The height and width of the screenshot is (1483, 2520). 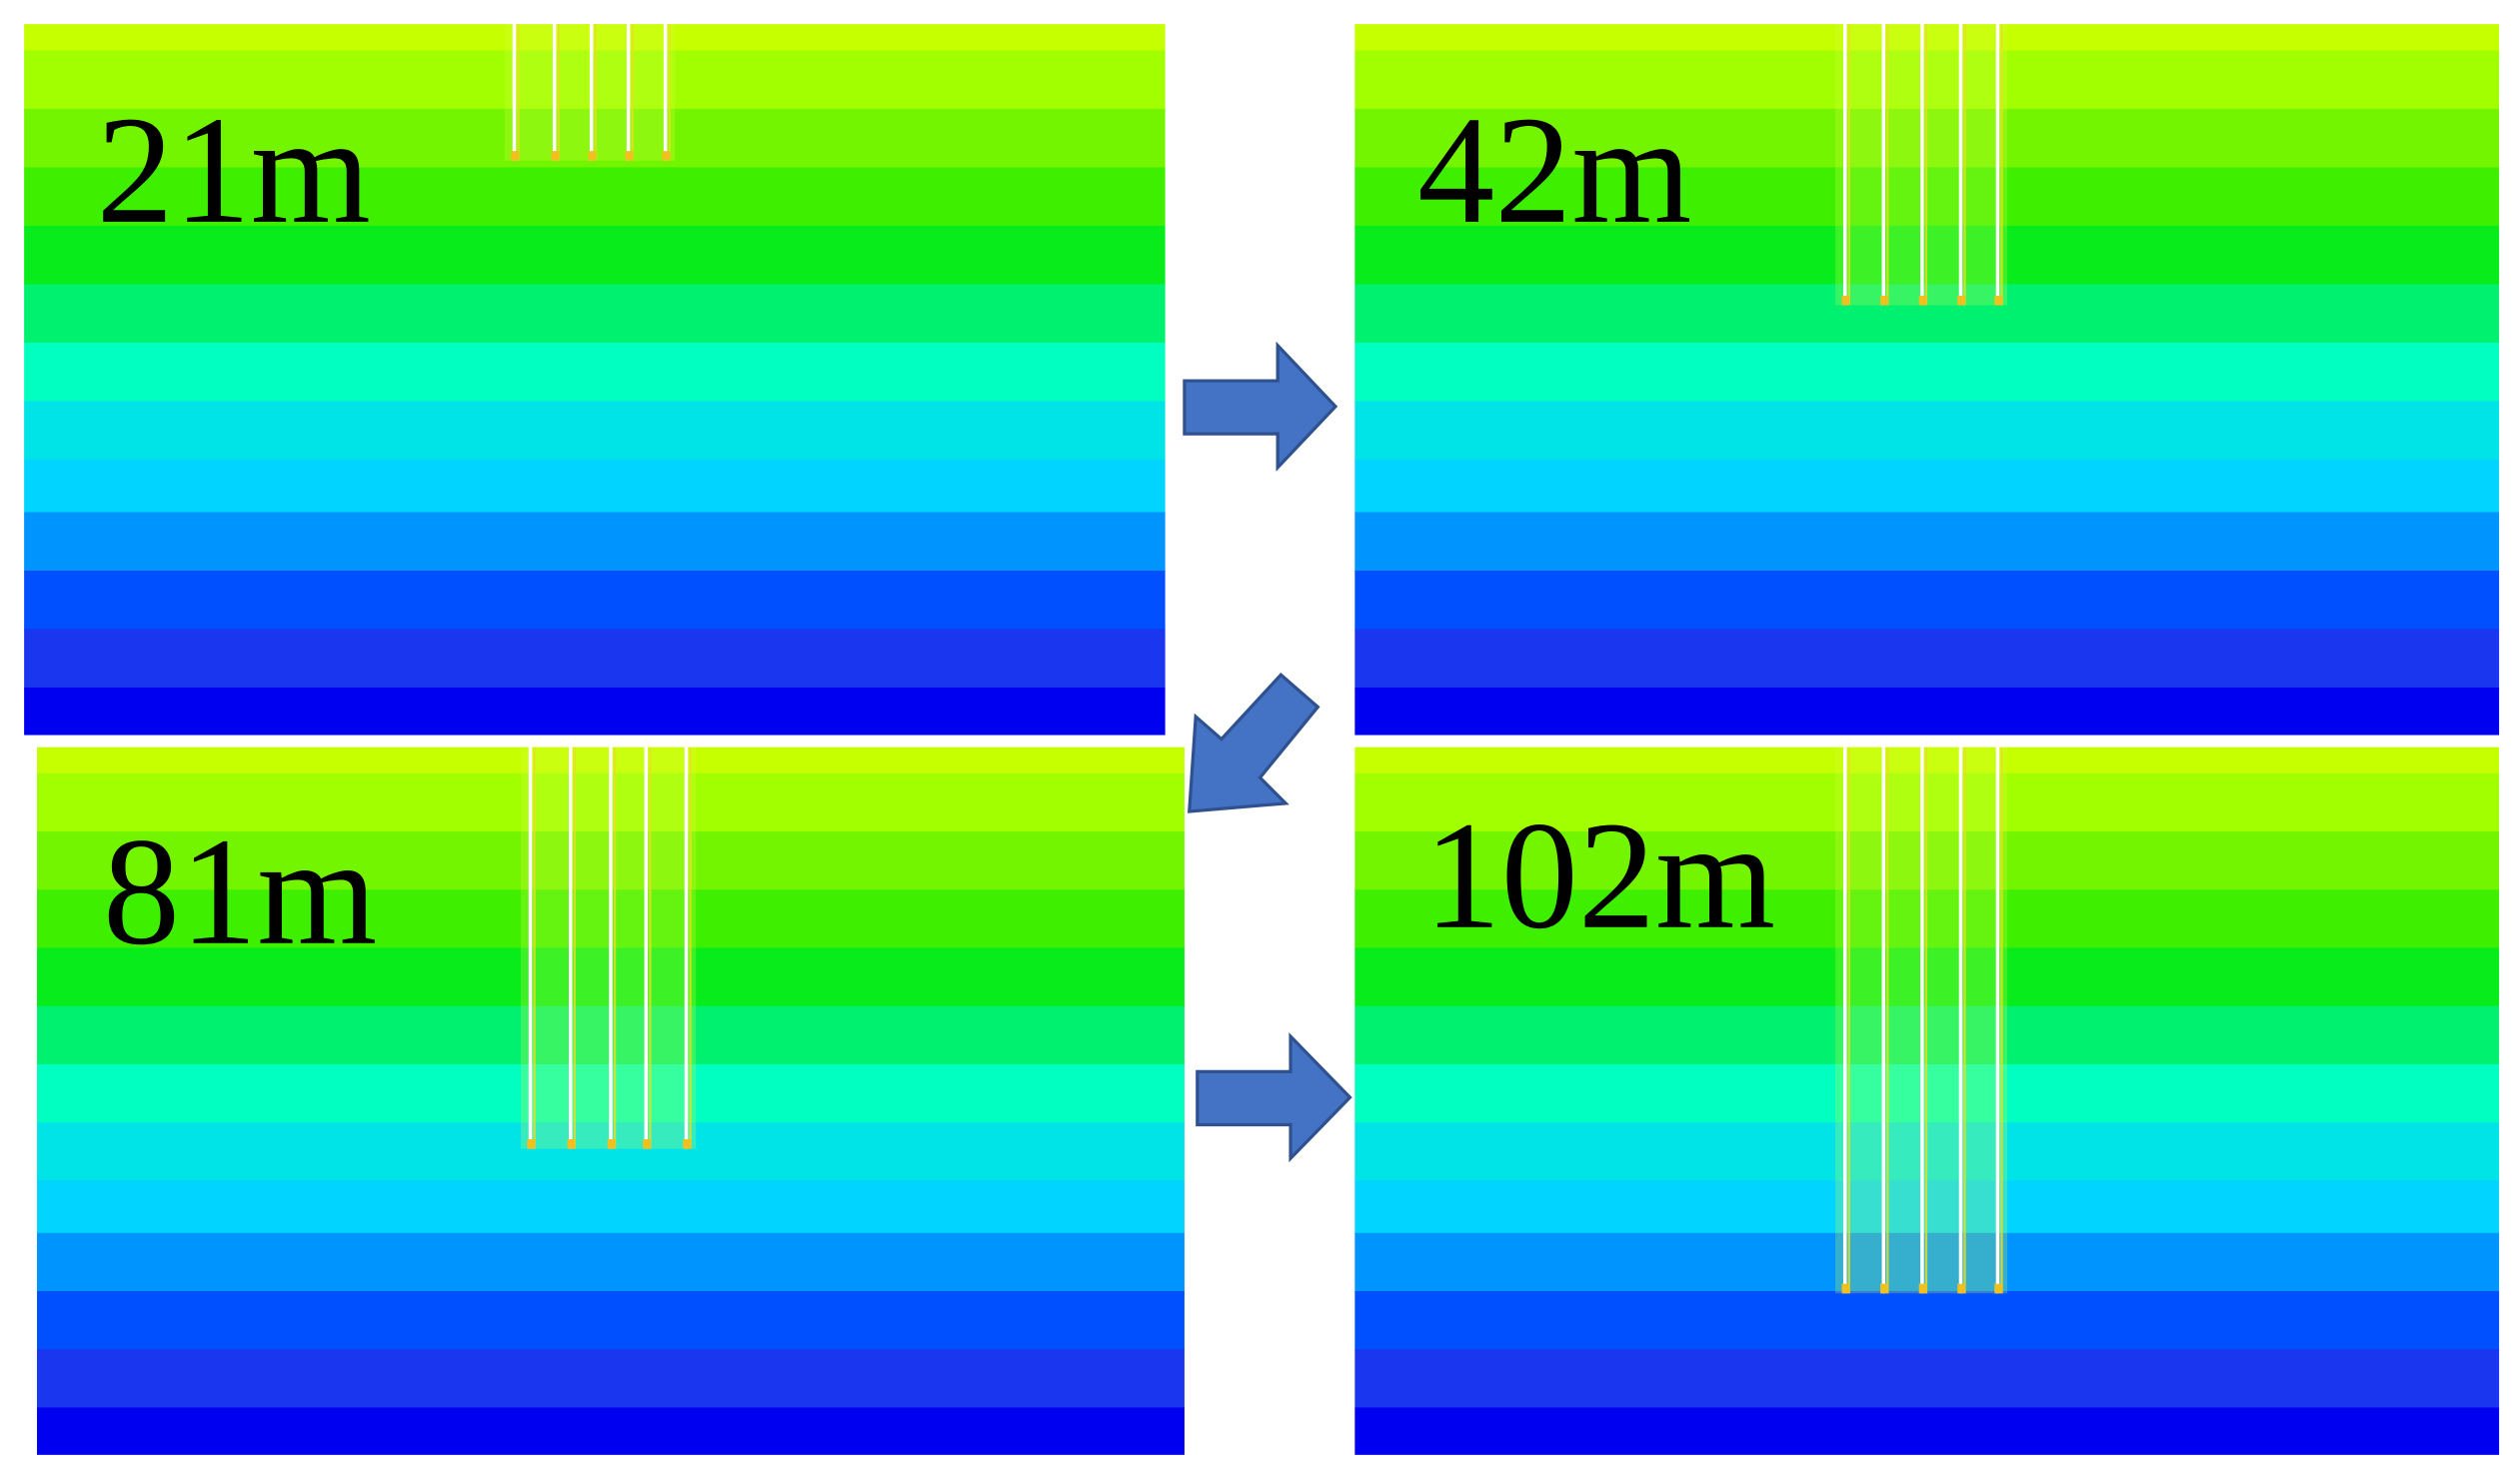 What do you see at coordinates (233, 171) in the screenshot?
I see `depth-label: 21m` at bounding box center [233, 171].